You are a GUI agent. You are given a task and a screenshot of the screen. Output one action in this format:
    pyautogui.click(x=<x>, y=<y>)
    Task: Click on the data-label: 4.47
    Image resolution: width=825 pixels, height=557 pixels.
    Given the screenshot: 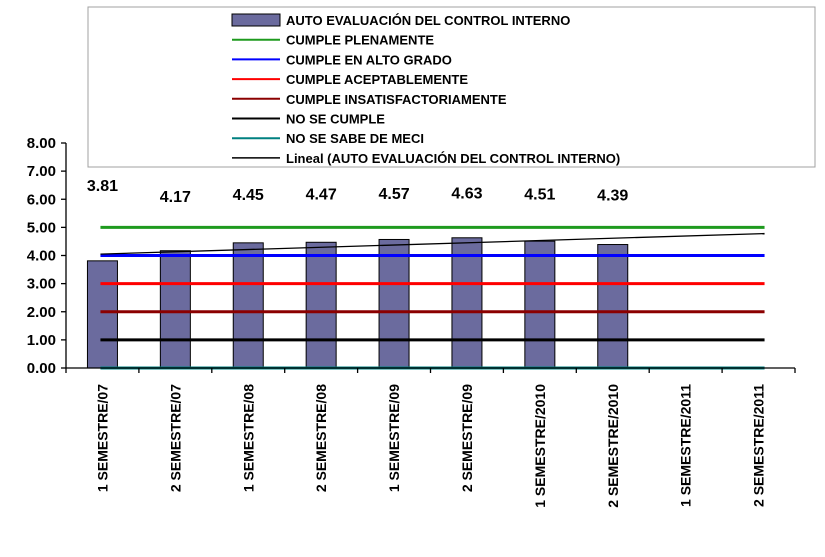 What is the action you would take?
    pyautogui.click(x=321, y=195)
    